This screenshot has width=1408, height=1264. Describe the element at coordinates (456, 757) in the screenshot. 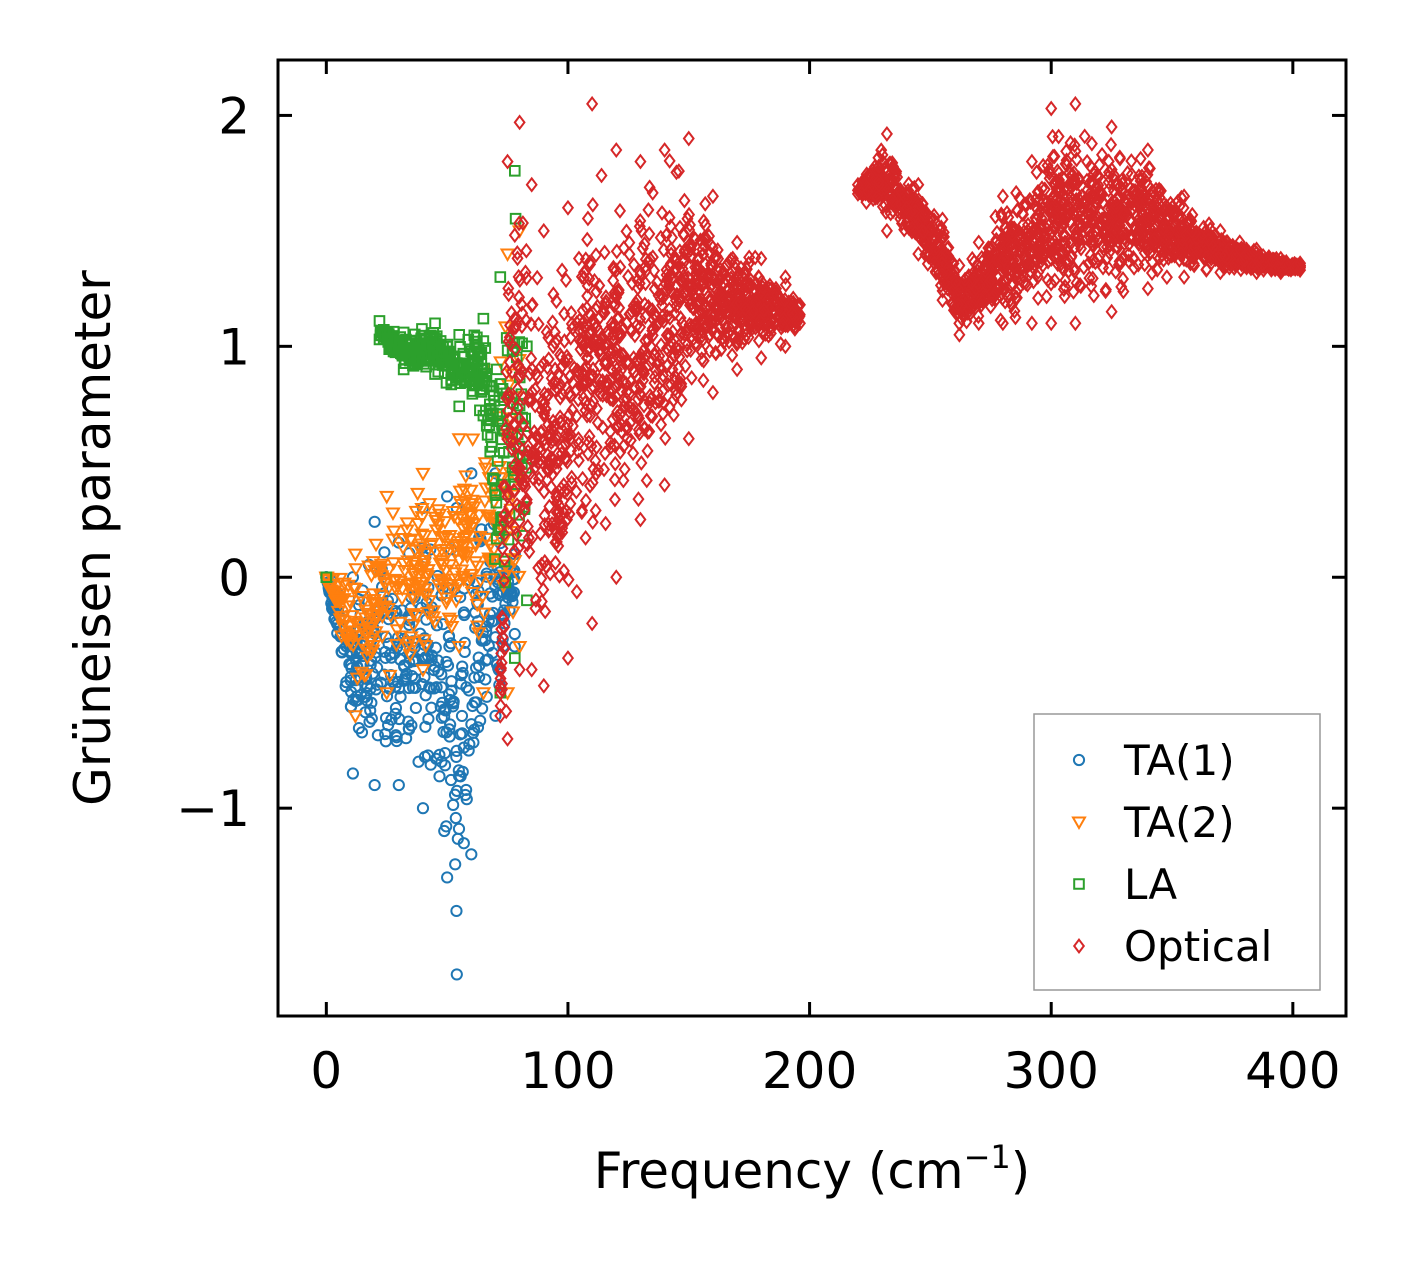

I see `ta-1--point-197` at that location.